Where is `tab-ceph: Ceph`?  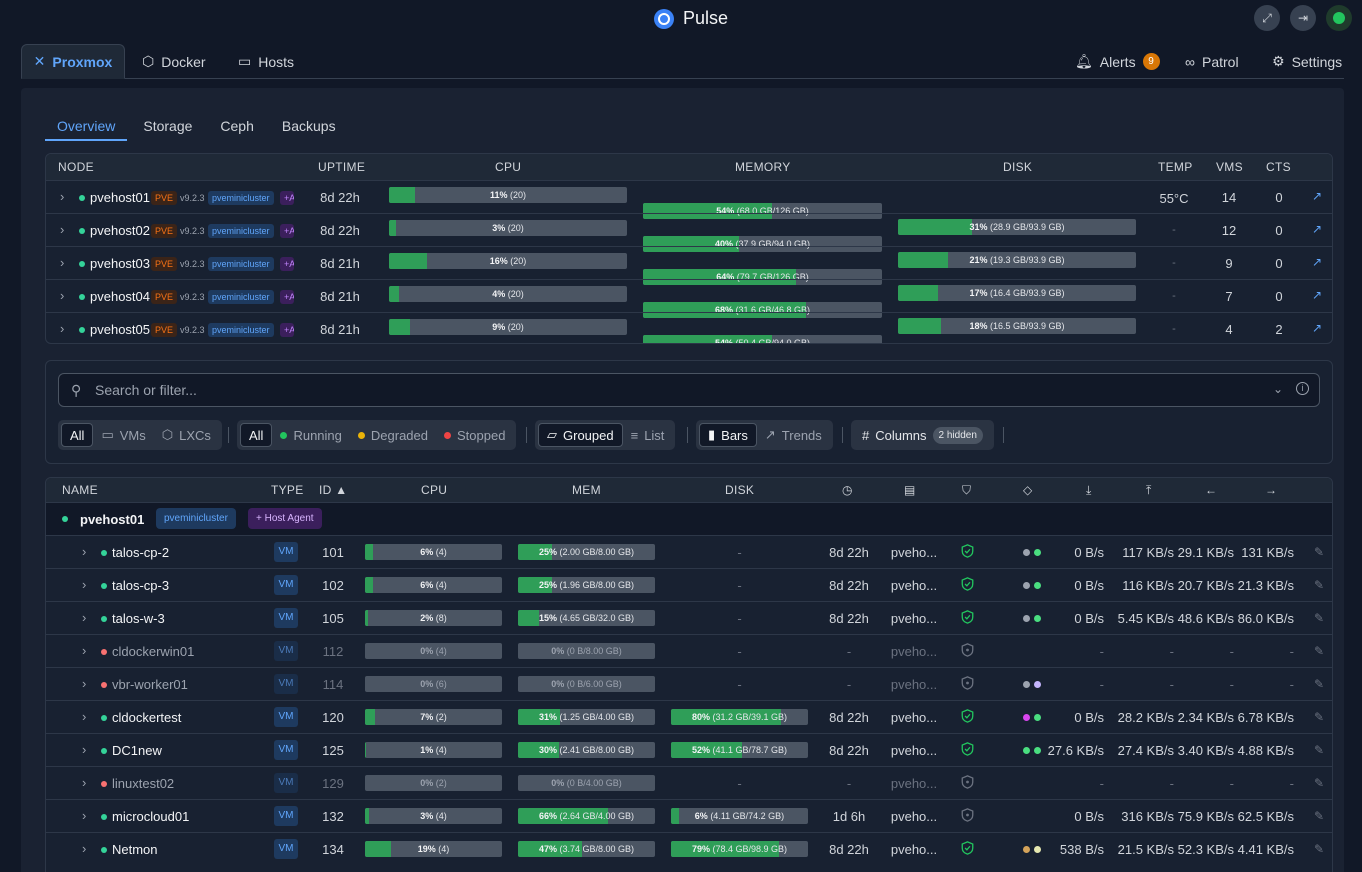 tab-ceph: Ceph is located at coordinates (237, 126).